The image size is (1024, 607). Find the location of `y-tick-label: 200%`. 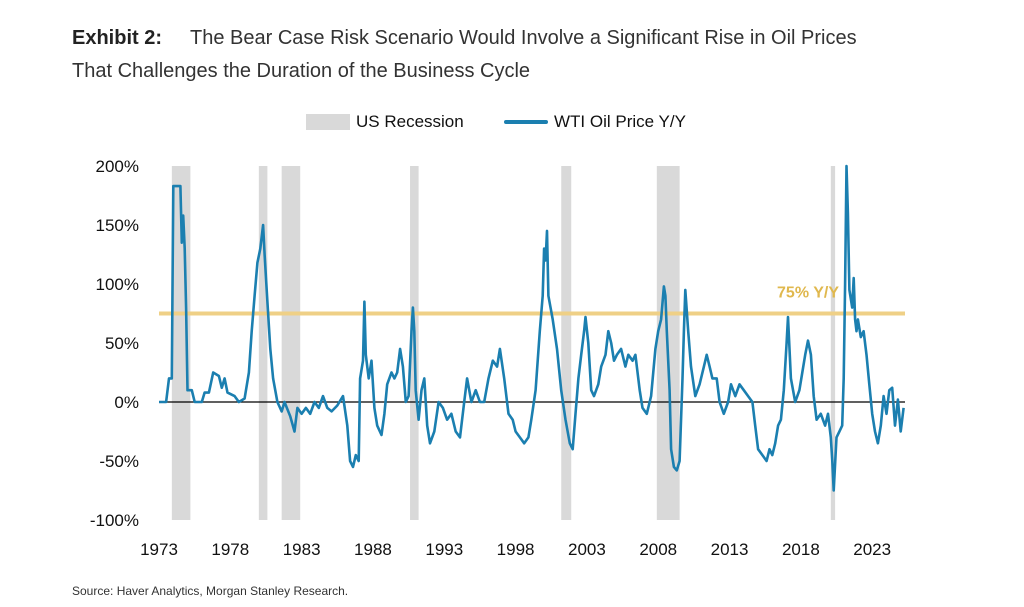

y-tick-label: 200% is located at coordinates (117, 166).